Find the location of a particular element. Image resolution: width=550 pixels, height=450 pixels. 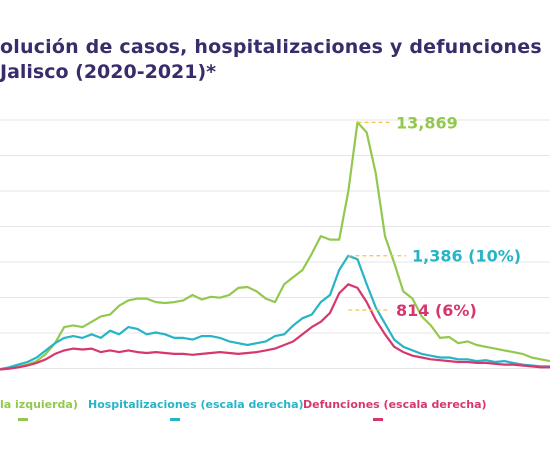

peak-label-cases: 13,869 is located at coordinates (427, 122).